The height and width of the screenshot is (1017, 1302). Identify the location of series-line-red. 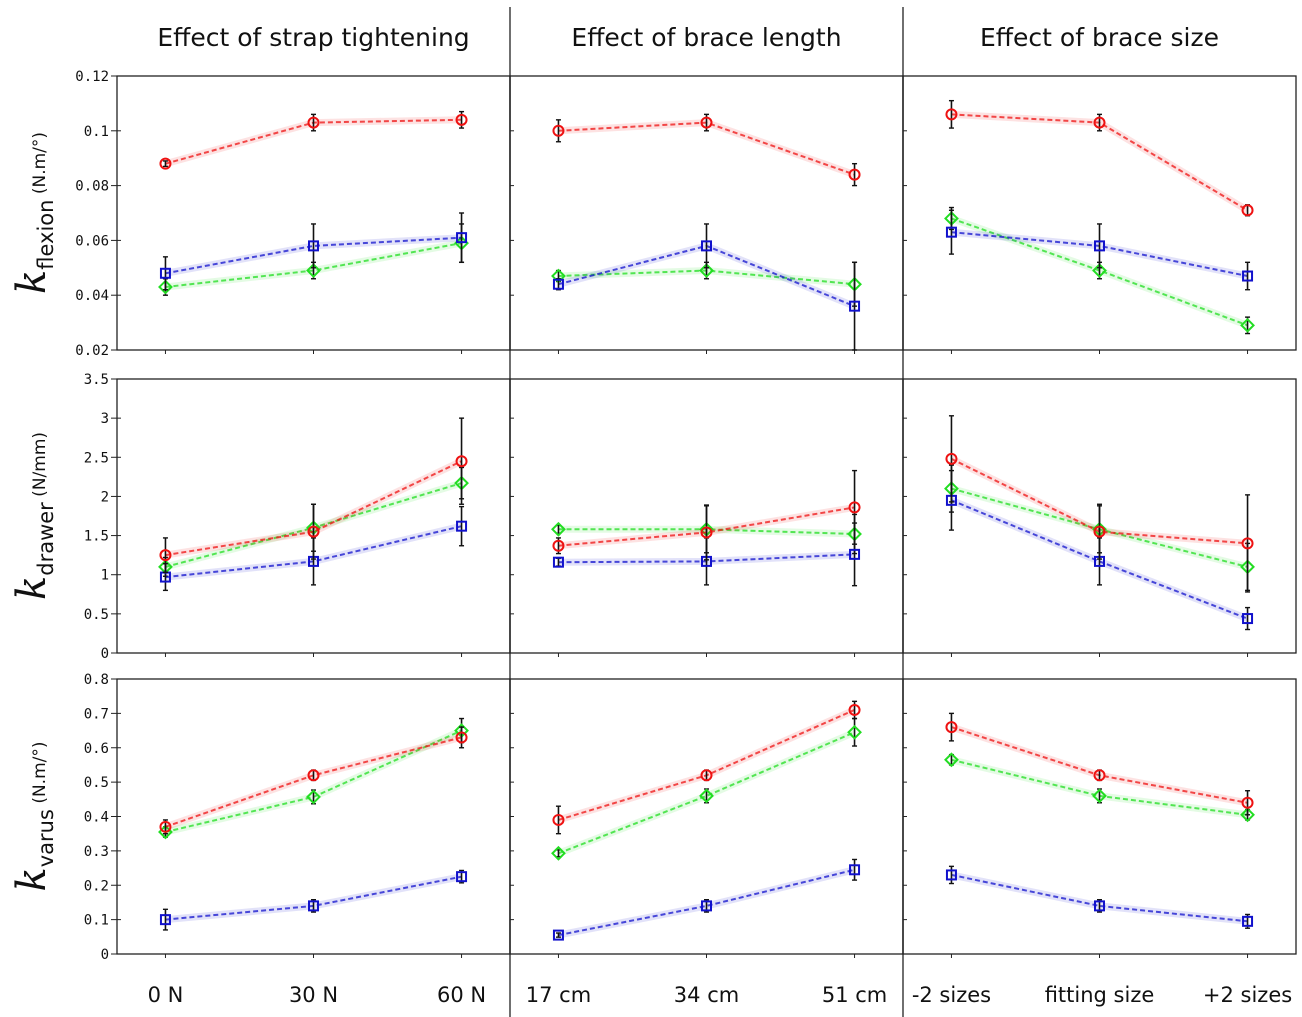
(313, 508).